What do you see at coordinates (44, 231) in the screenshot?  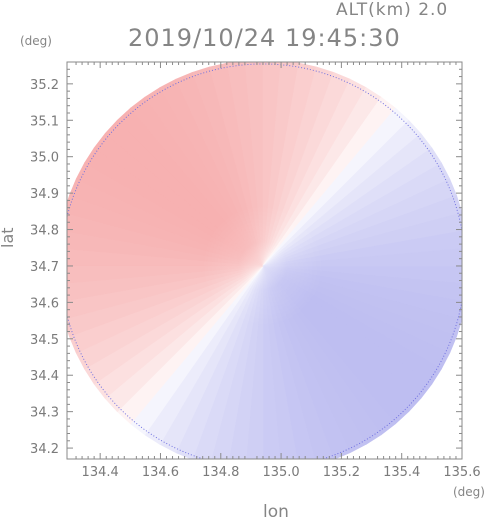 I see `y-tick-label: 34.8` at bounding box center [44, 231].